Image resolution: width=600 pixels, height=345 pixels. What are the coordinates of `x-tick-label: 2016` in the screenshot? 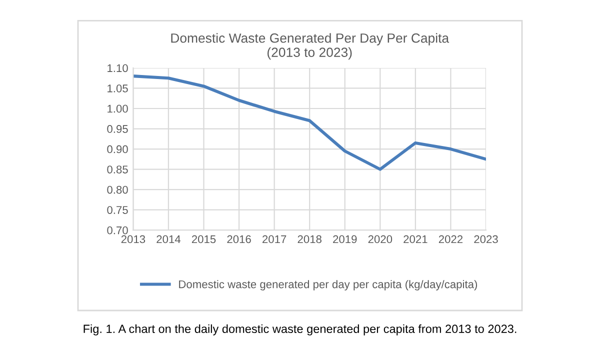 It's located at (239, 239).